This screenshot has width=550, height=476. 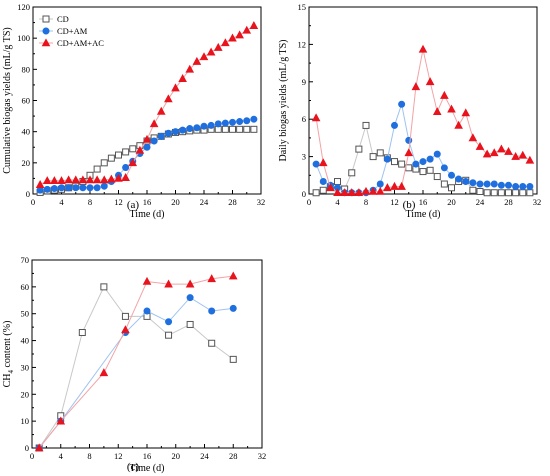 I want to click on x-tick-label: 16, so click(x=423, y=202).